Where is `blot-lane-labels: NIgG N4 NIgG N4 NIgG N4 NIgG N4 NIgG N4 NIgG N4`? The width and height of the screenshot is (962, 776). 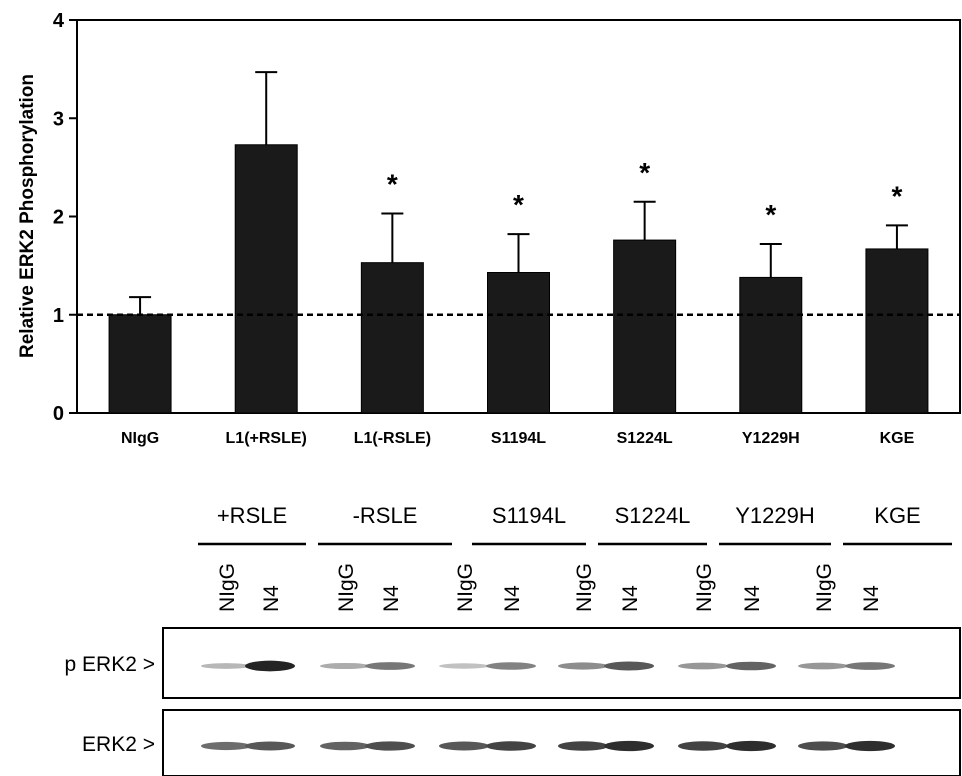 blot-lane-labels: NIgG N4 NIgG N4 NIgG N4 NIgG N4 NIgG N4 NIgG N4 is located at coordinates (549, 587).